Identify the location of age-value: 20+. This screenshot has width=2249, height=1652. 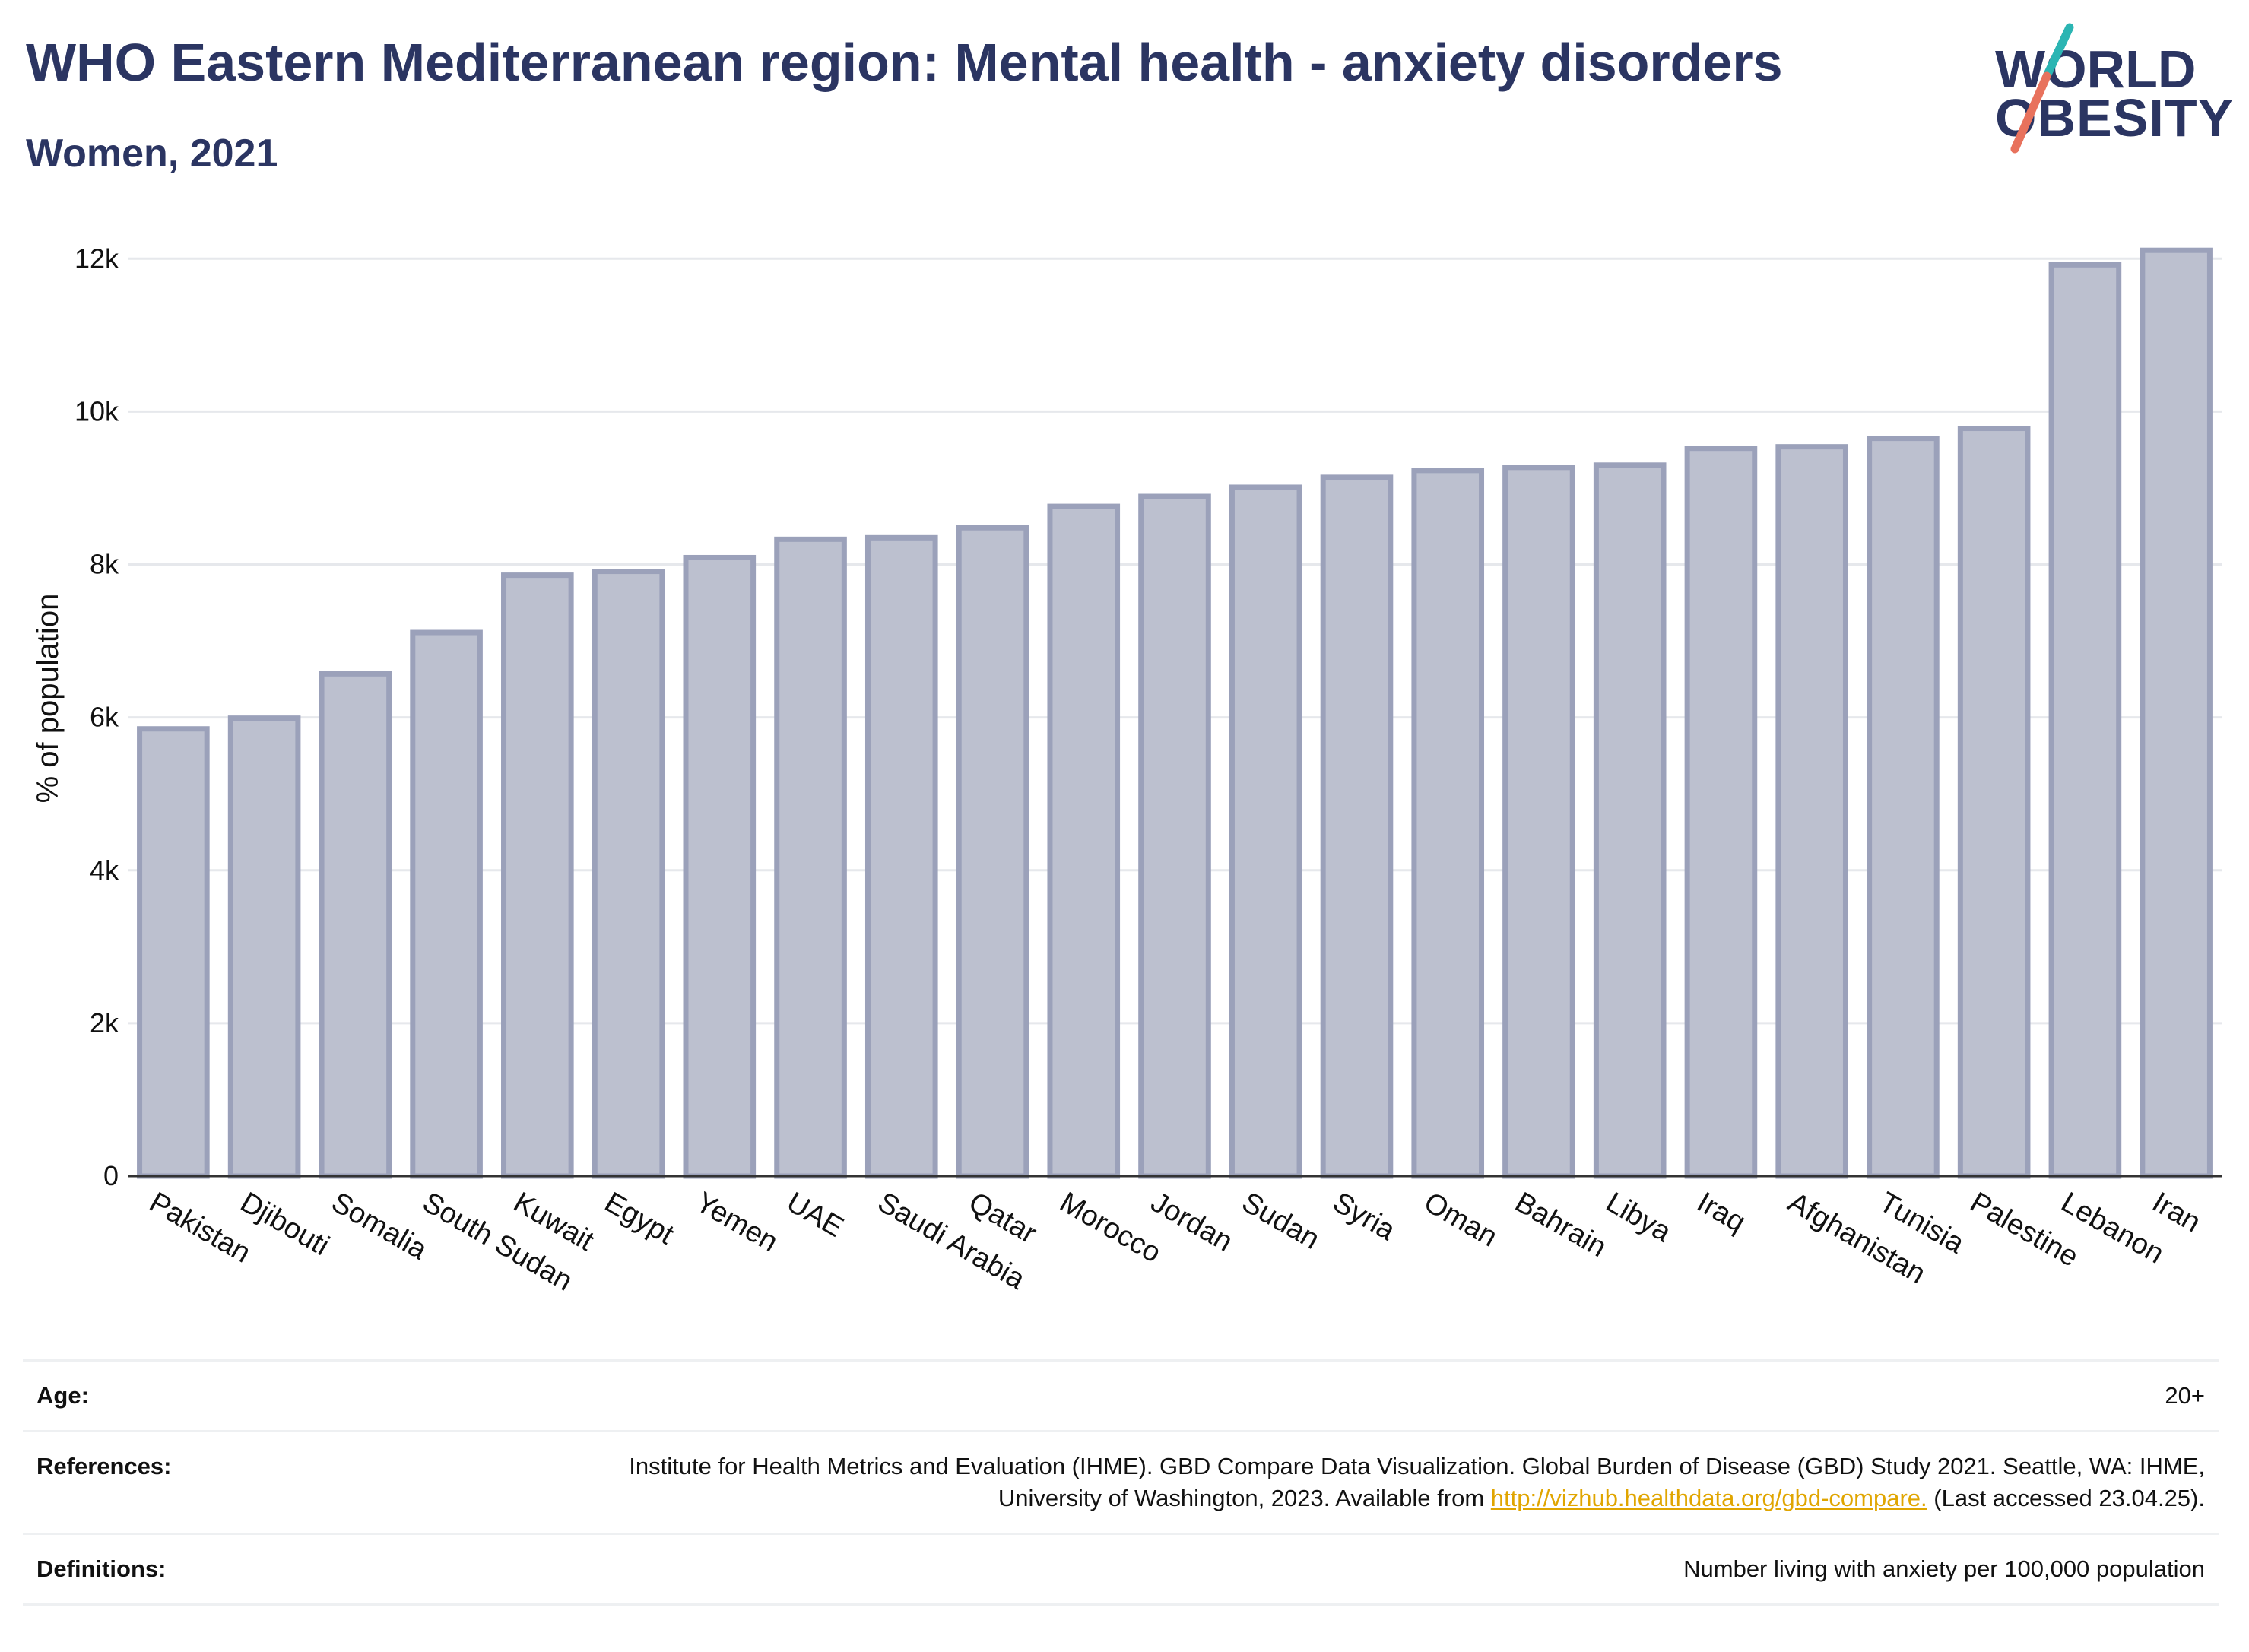
(2185, 1395).